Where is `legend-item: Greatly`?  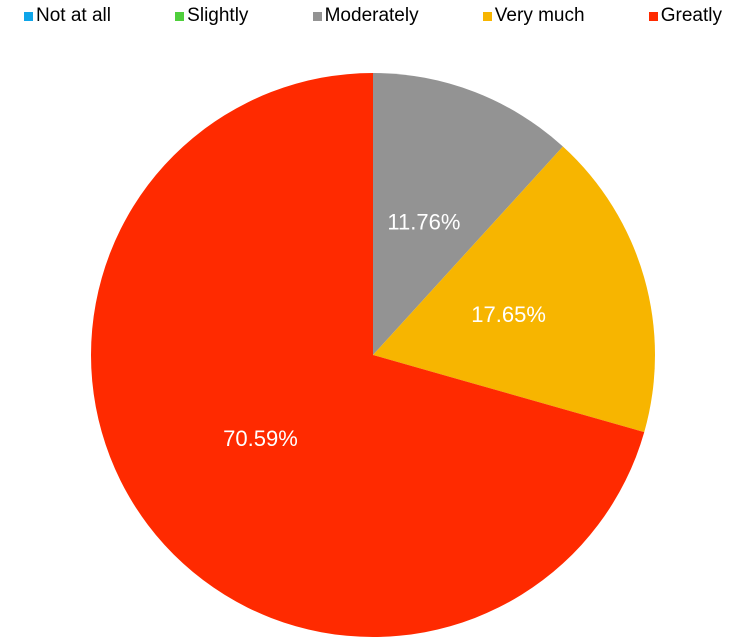
legend-item: Greatly is located at coordinates (685, 16).